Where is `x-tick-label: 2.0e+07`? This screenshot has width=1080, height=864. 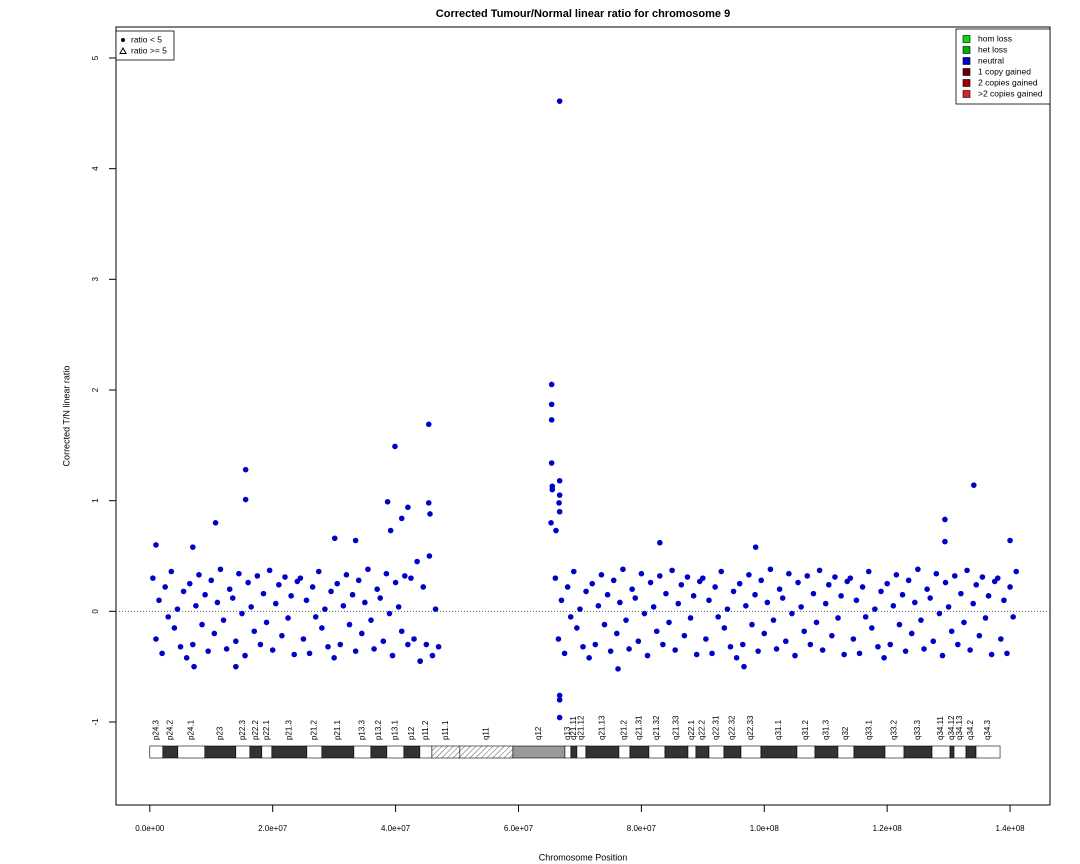
x-tick-label: 2.0e+07 is located at coordinates (273, 828).